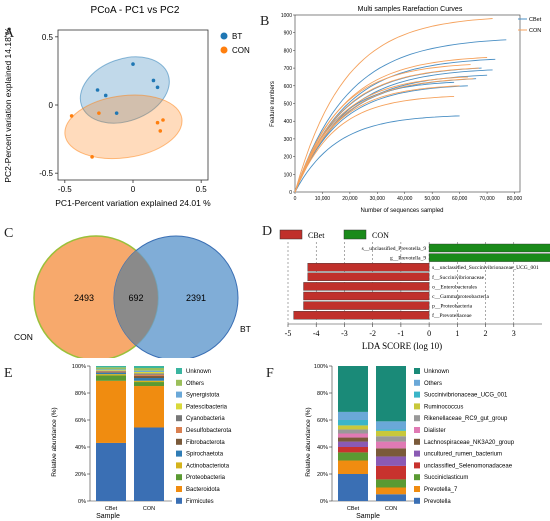 The image size is (550, 521). Describe the element at coordinates (458, 277) in the screenshot. I see `lda-bar-label: f__Succinivibrionaceae` at that location.